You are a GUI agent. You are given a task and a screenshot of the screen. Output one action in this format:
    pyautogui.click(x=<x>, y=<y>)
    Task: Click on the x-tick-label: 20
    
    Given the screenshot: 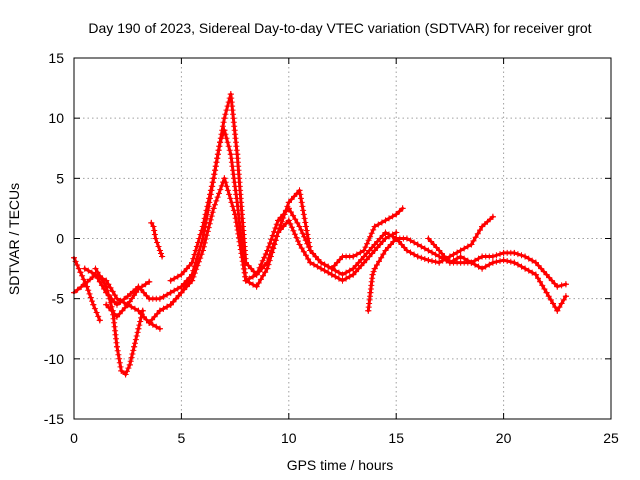 What is the action you would take?
    pyautogui.click(x=504, y=438)
    